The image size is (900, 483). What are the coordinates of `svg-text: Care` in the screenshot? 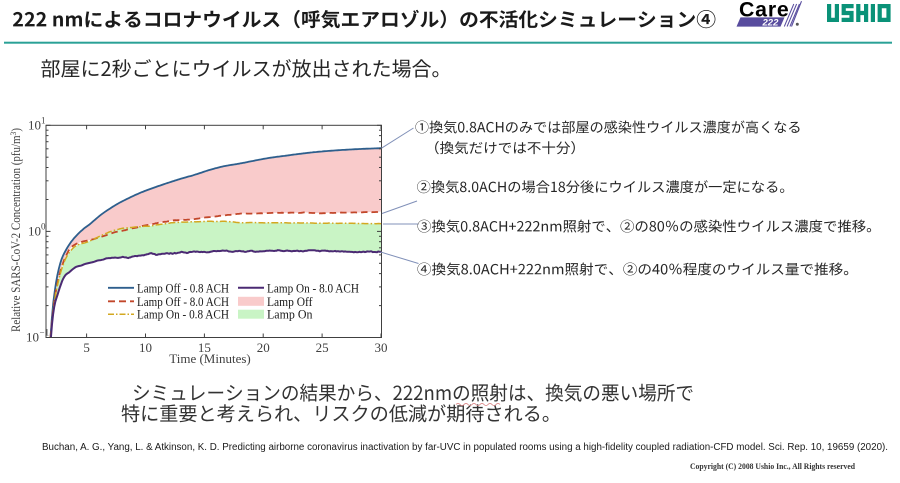 It's located at (764, 10).